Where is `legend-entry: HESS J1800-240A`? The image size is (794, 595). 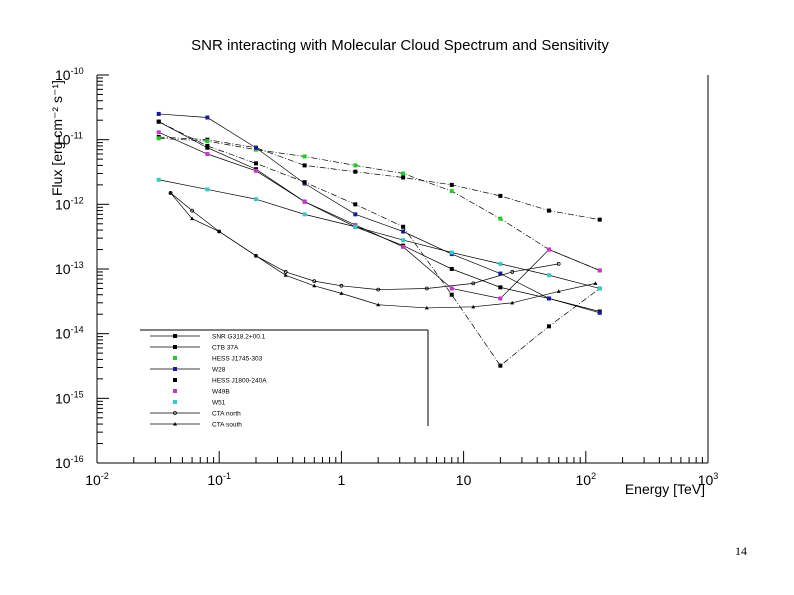 legend-entry: HESS J1800-240A is located at coordinates (220, 381).